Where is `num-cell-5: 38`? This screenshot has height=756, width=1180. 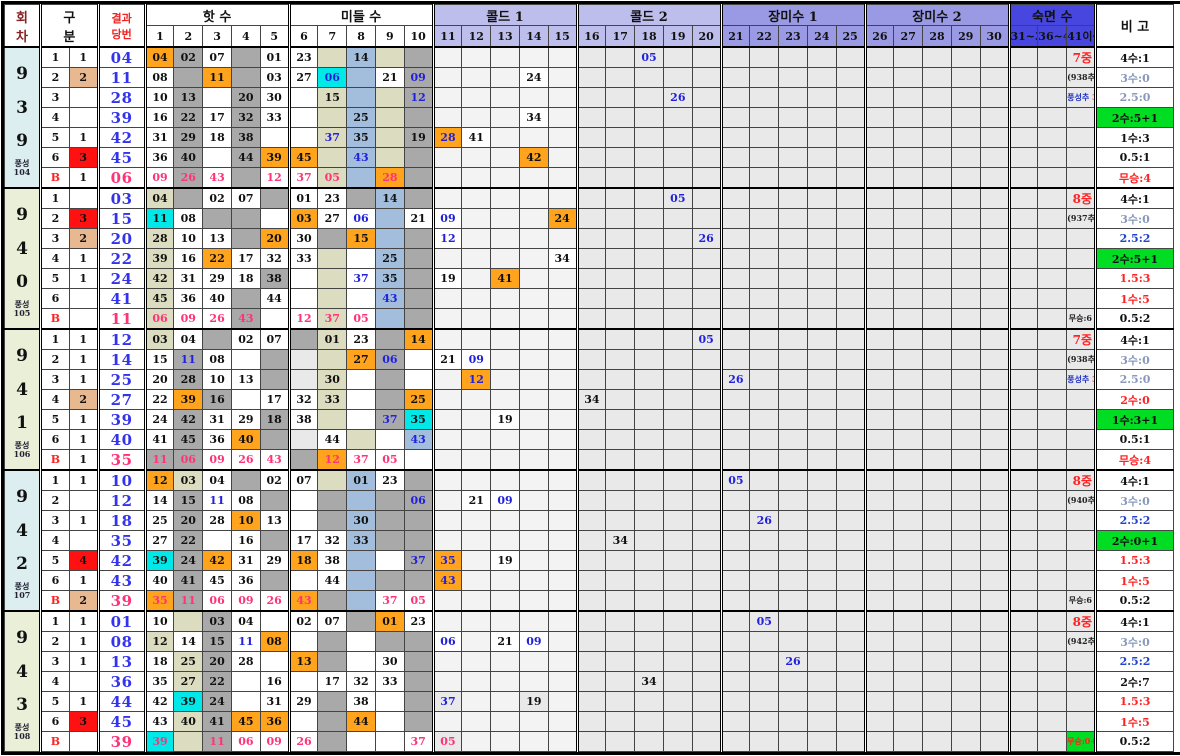
num-cell-5: 38 is located at coordinates (275, 278).